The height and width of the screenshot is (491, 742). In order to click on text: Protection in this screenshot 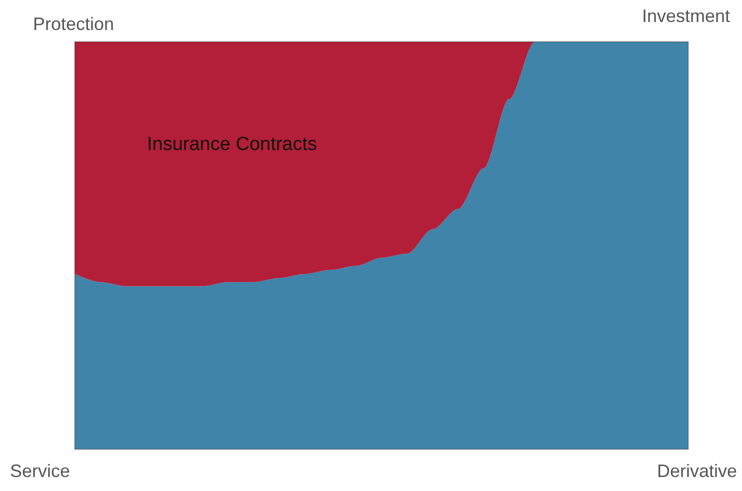, I will do `click(73, 24)`.